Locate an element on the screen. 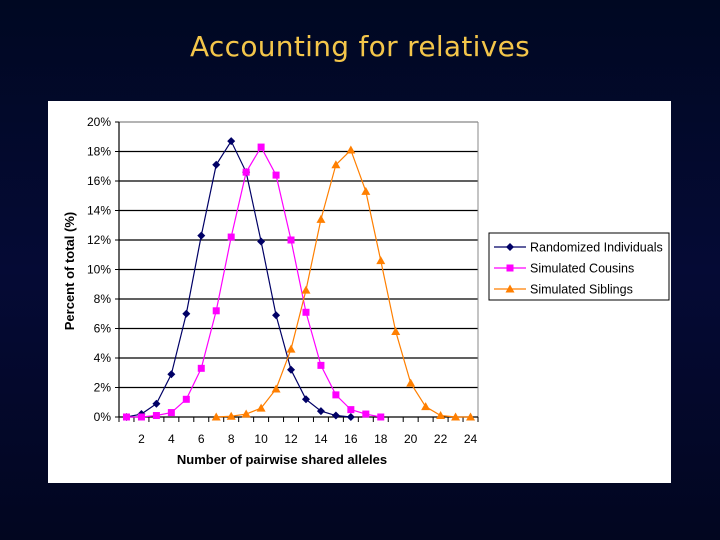 The height and width of the screenshot is (540, 720). y-axis-label: Percent of total (%) is located at coordinates (69, 271).